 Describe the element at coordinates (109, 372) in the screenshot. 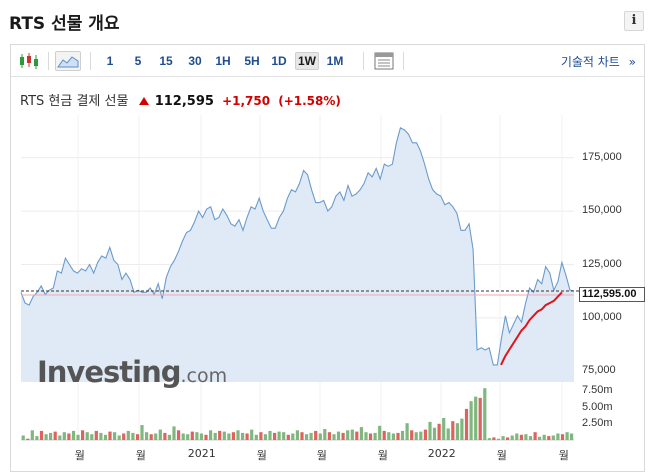

I see `watermark-brand: Investing` at that location.